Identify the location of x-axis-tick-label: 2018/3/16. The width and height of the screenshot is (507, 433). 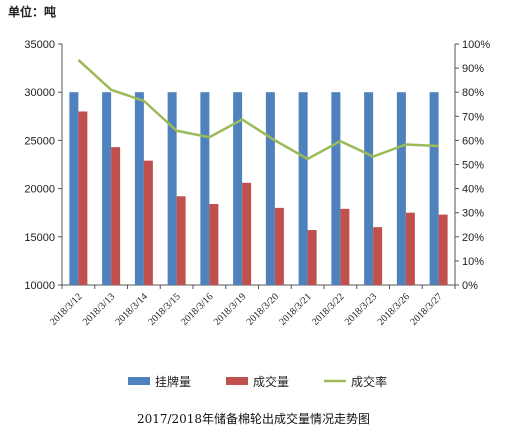
(197, 309).